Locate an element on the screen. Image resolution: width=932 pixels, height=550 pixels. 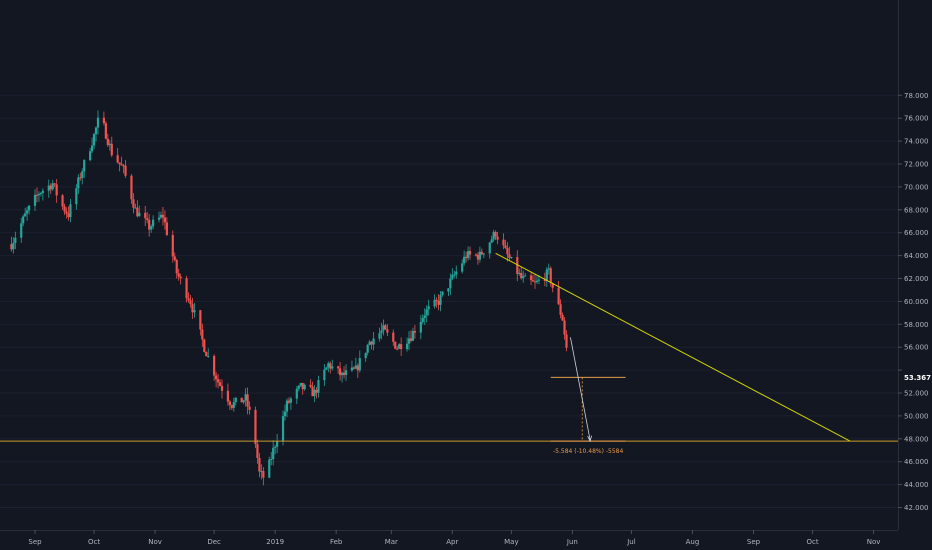
price-tick-label: 62.000 is located at coordinates (916, 279).